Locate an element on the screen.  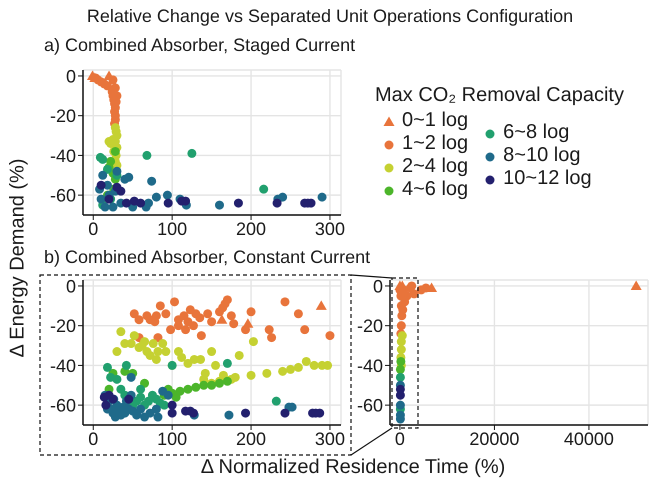
legend-label: 2~4 log is located at coordinates (435, 166).